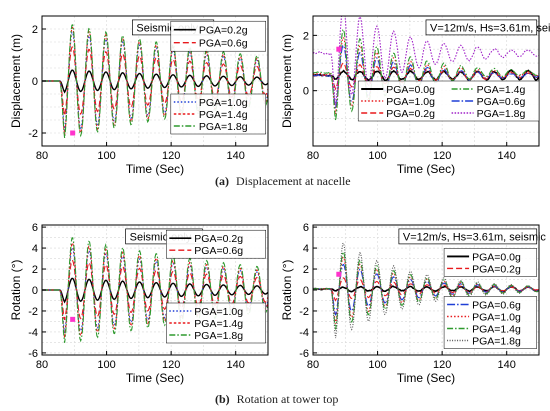  Describe the element at coordinates (222, 181) in the screenshot. I see `caption-a-label: (a)` at that location.